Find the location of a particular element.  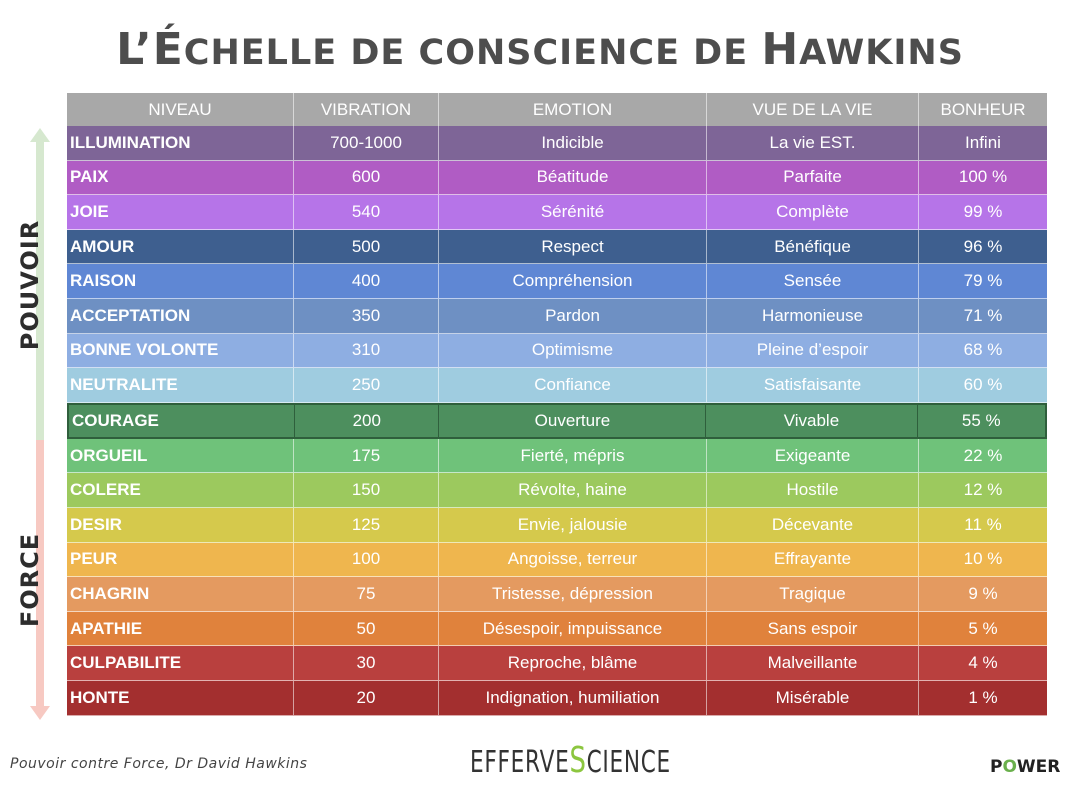

power-logo-text: P is located at coordinates (996, 767).